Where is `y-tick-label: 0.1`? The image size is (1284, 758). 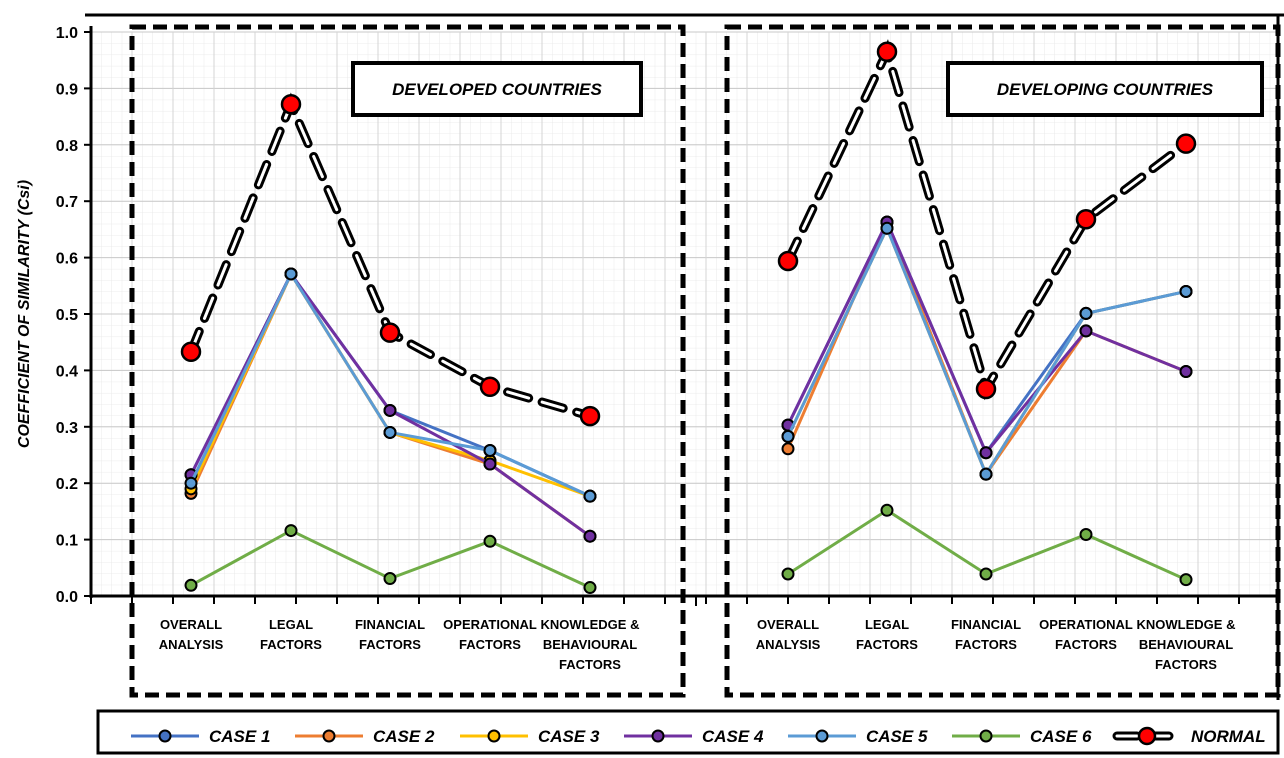
y-tick-label: 0.1 is located at coordinates (67, 541).